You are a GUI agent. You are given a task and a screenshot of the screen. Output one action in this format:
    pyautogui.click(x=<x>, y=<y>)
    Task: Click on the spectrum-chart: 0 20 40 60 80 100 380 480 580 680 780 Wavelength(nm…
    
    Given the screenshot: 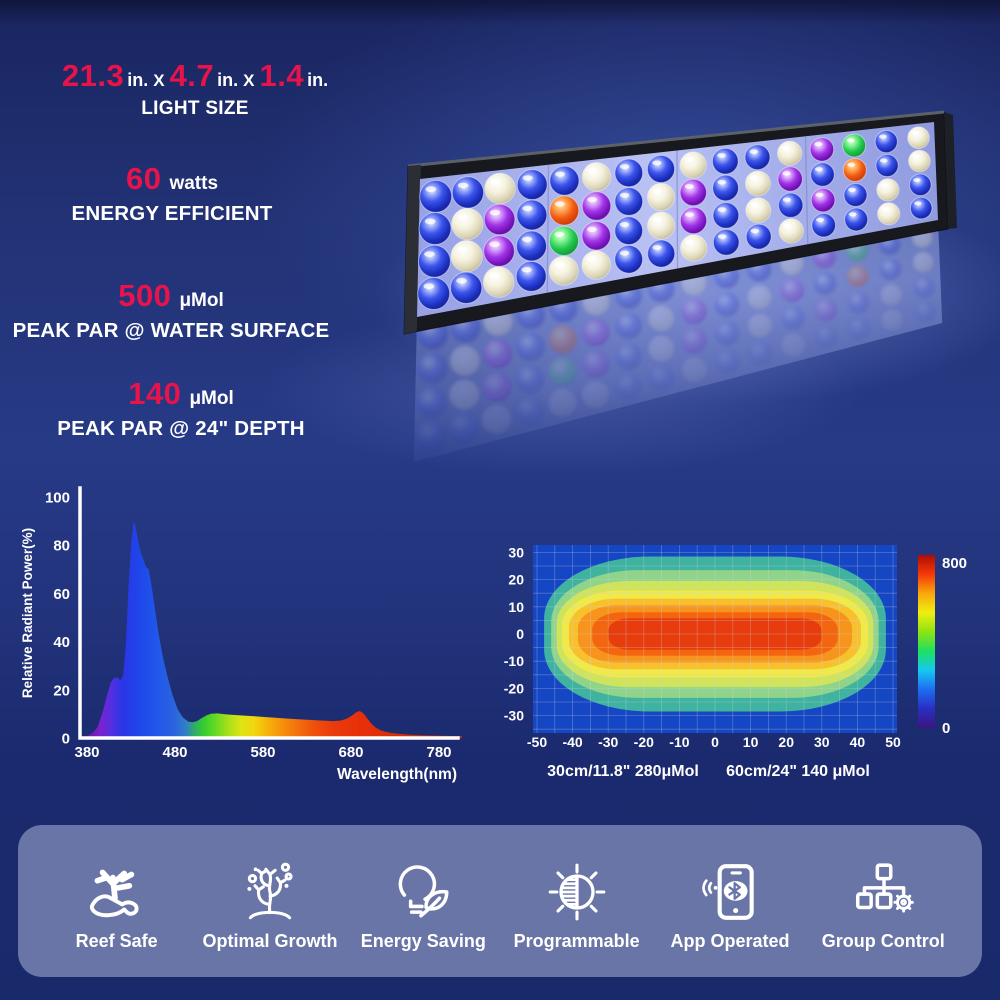 What is the action you would take?
    pyautogui.click(x=245, y=635)
    